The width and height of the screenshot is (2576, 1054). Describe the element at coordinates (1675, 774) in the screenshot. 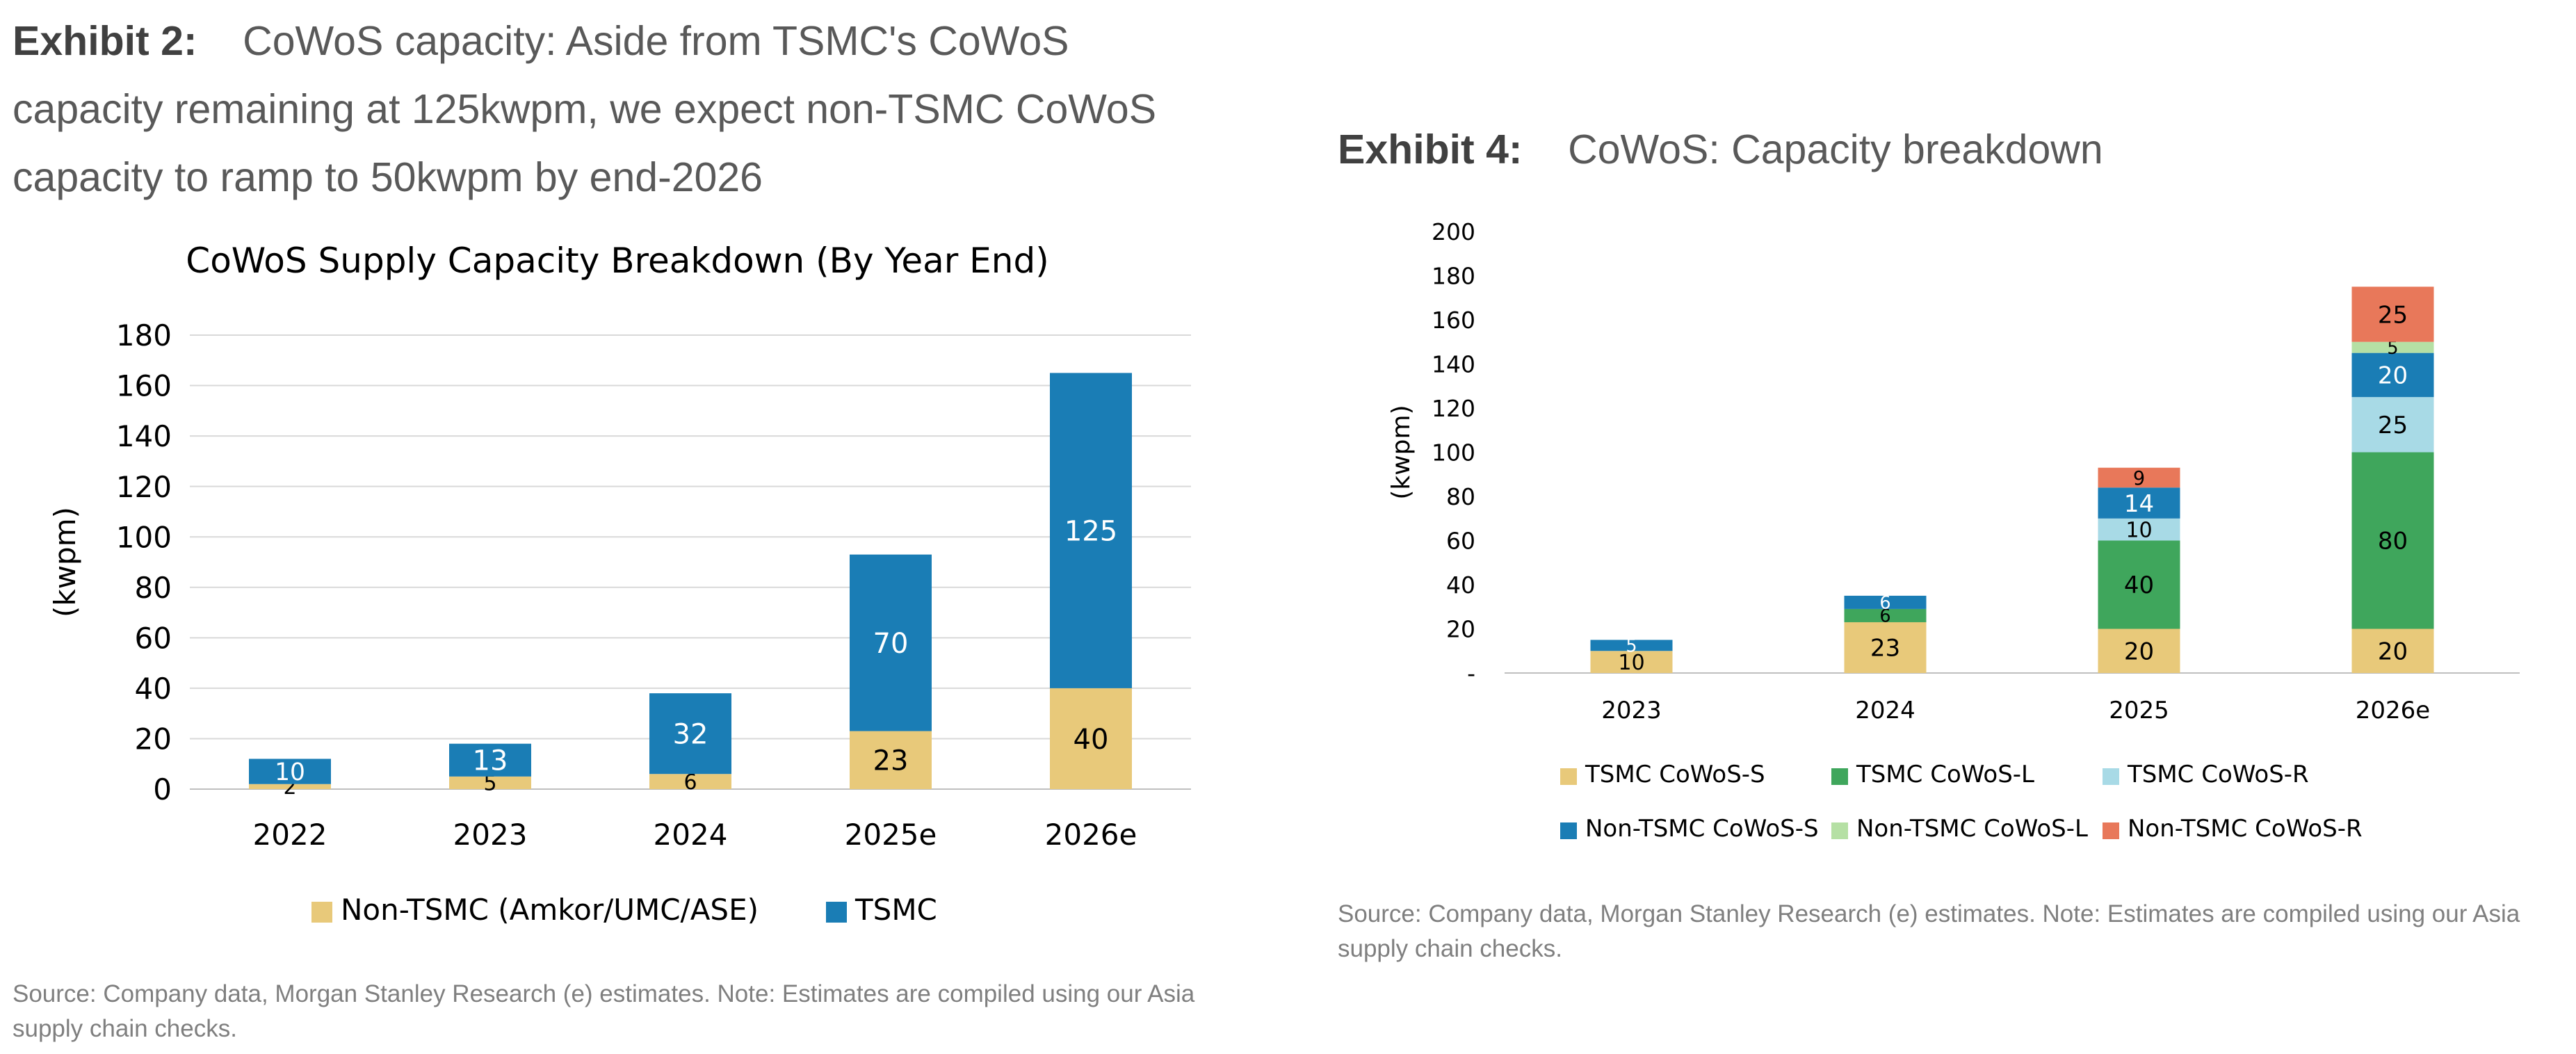

I see `legend-label: TSMC CoWoS-S` at that location.